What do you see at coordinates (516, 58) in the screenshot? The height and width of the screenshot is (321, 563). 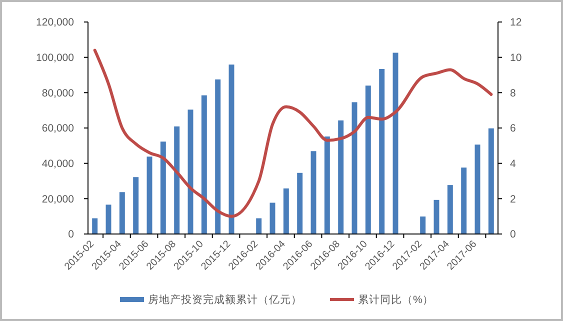 I see `y2-tick-label: 10` at bounding box center [516, 58].